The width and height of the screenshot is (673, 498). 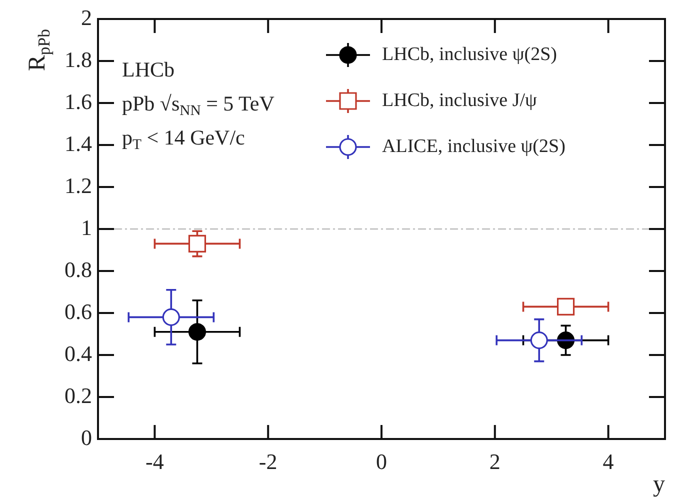 I want to click on x-tick-label: 0, so click(x=381, y=461).